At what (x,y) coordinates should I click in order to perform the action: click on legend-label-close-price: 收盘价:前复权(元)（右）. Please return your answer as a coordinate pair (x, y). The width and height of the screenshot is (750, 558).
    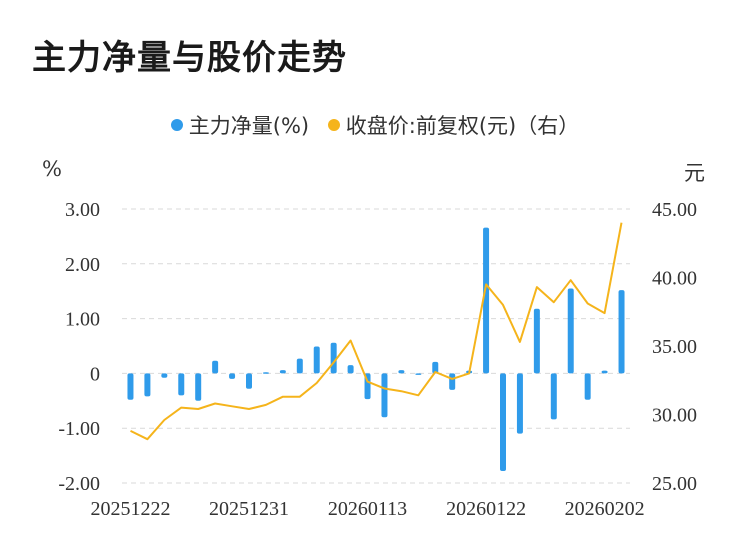
    Looking at the image, I should click on (462, 126).